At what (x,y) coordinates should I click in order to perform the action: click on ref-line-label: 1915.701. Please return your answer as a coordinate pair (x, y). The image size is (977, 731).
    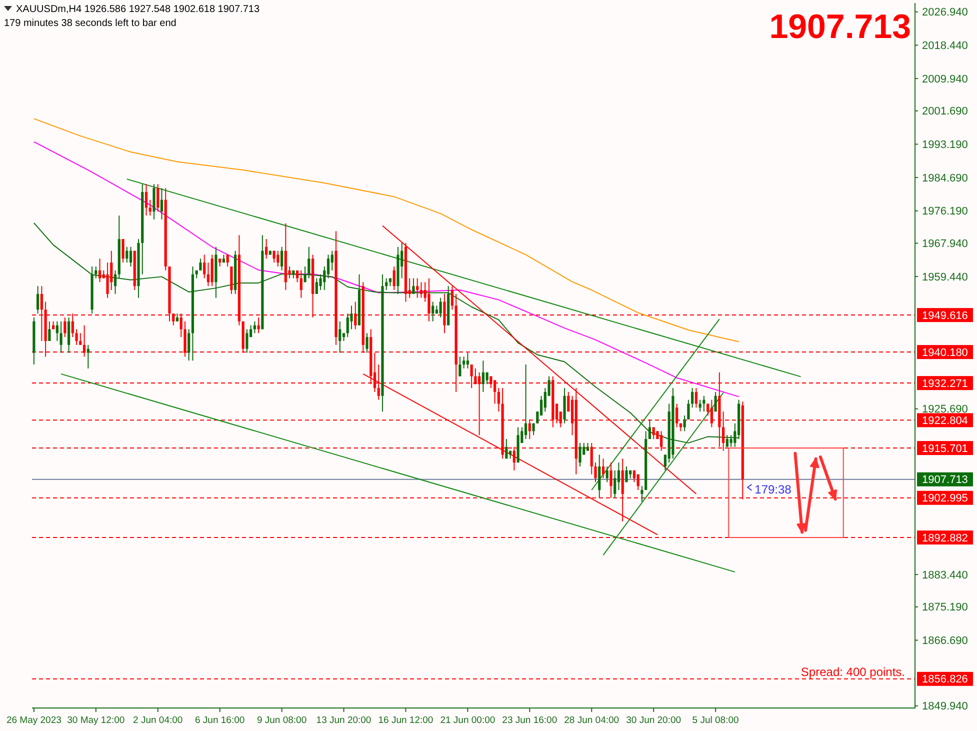
    Looking at the image, I should click on (945, 448).